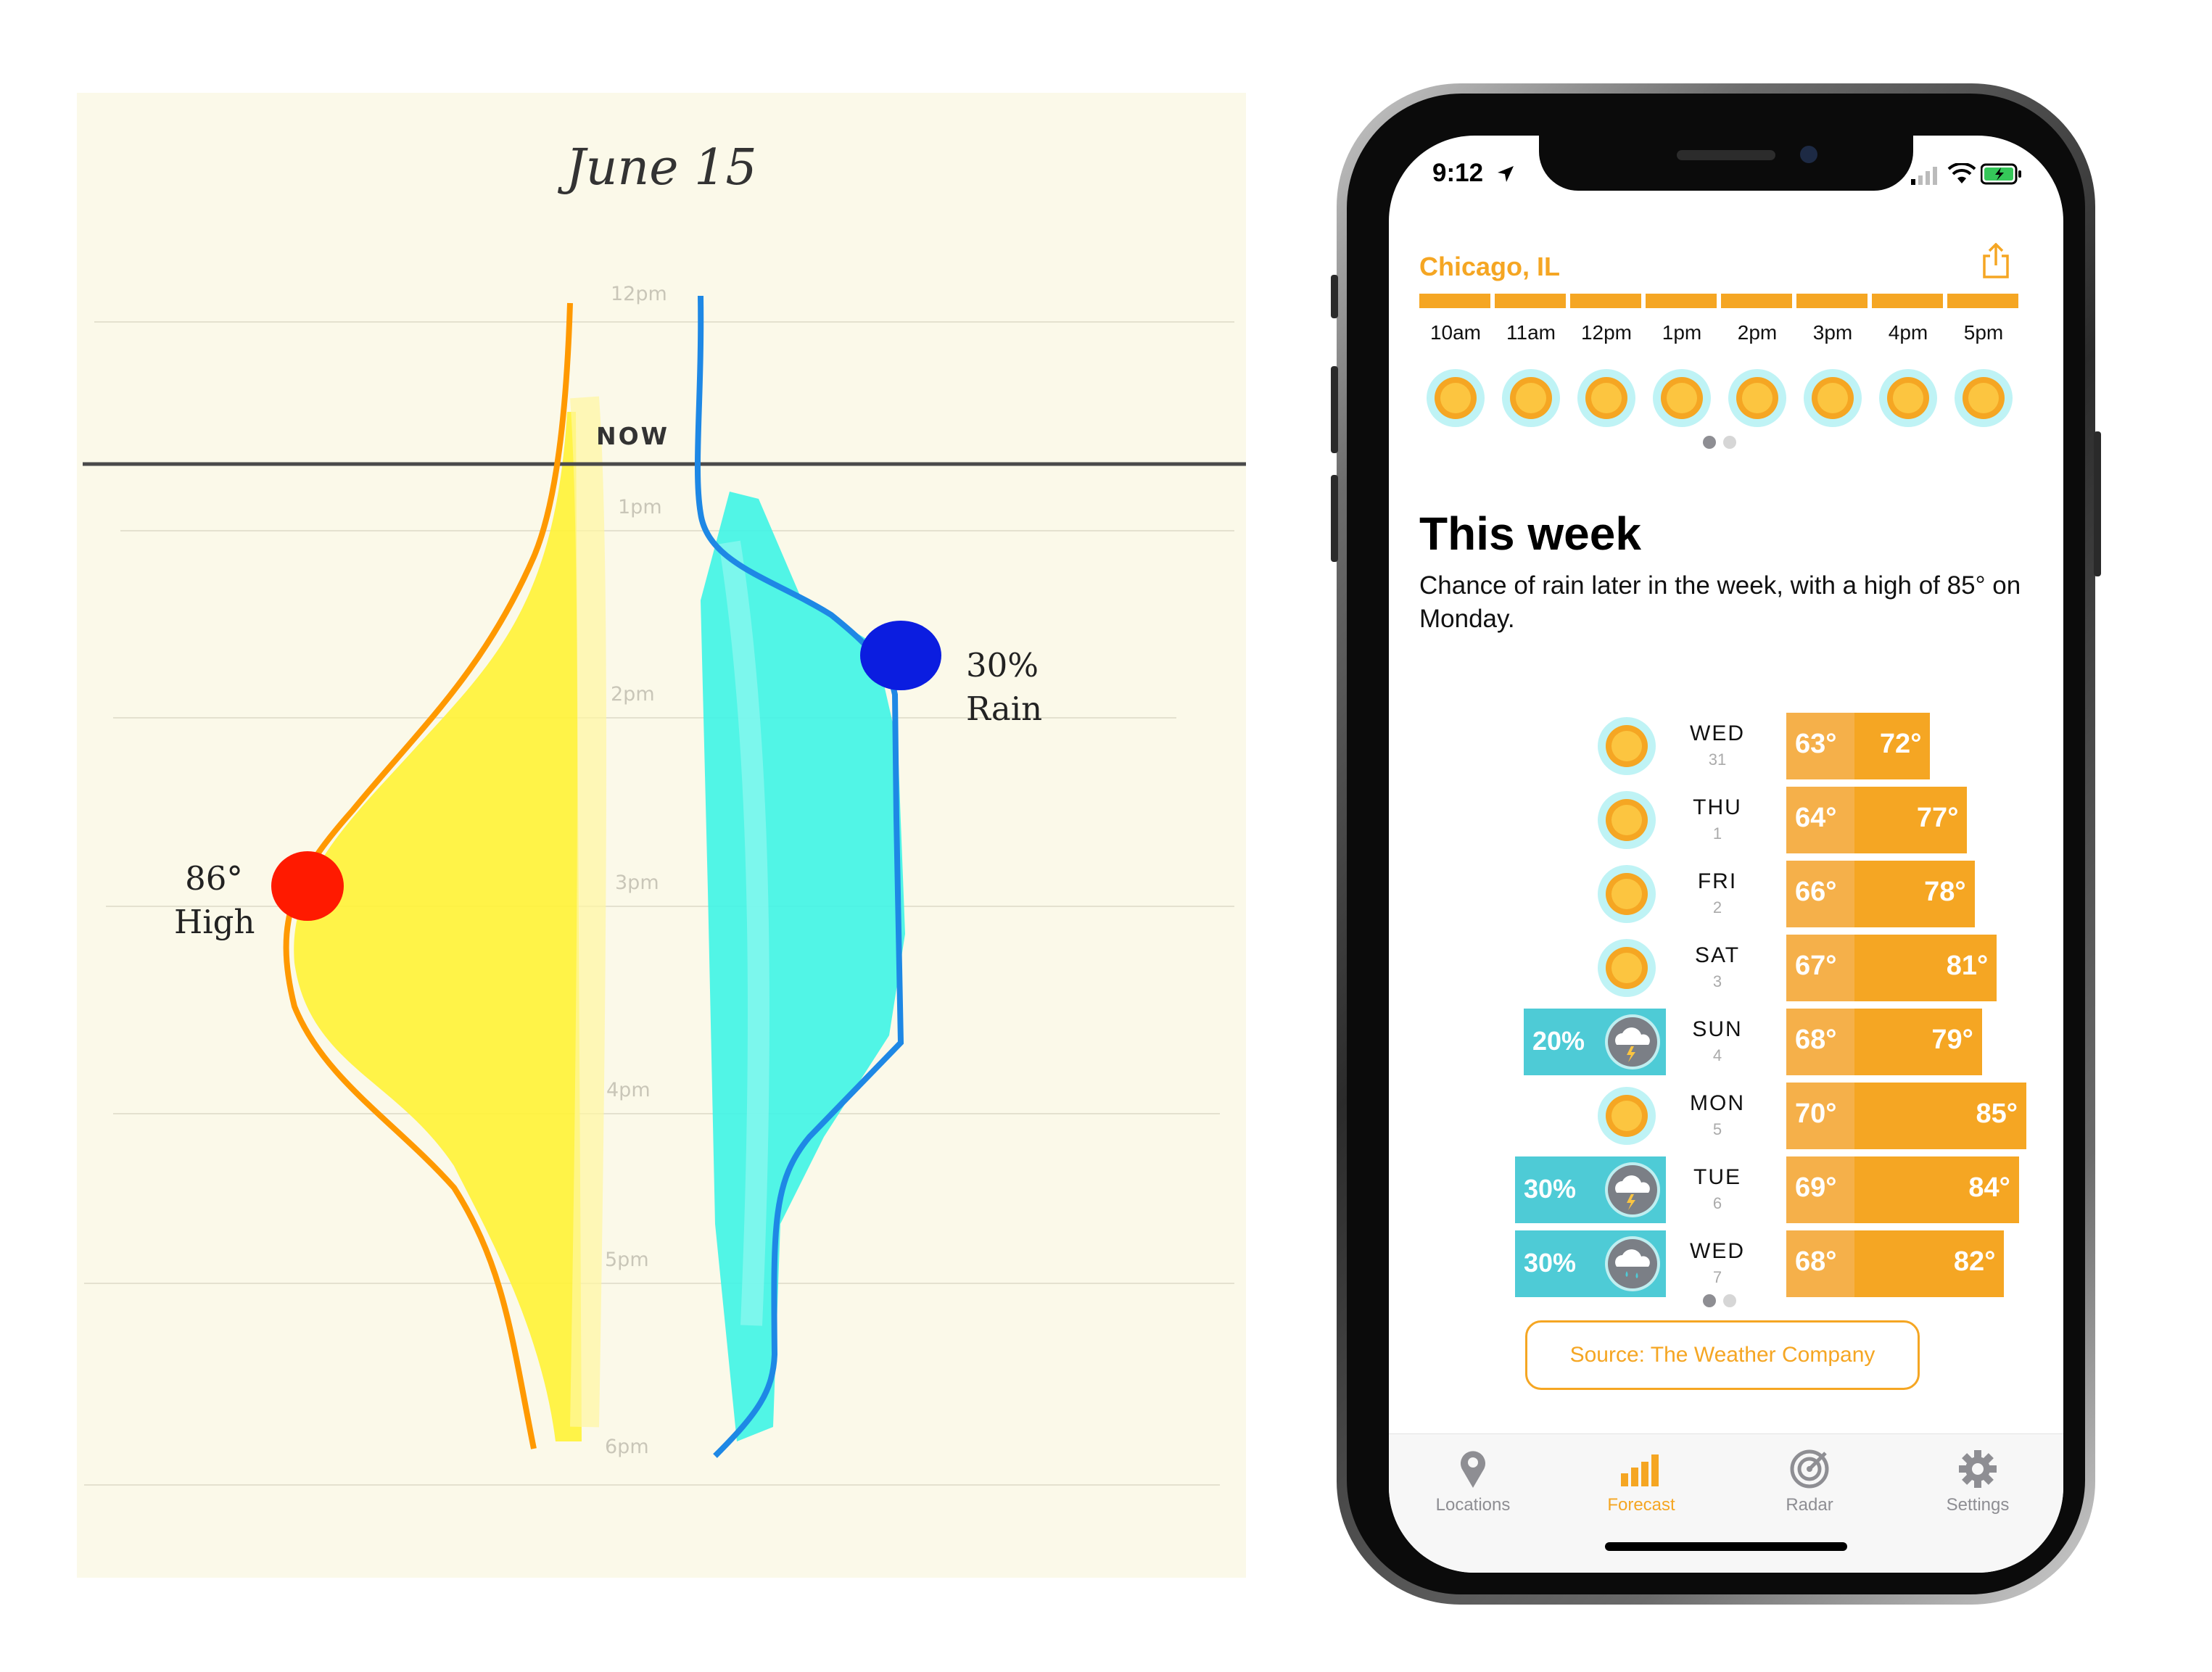  What do you see at coordinates (1809, 1469) in the screenshot?
I see `radar-icon` at bounding box center [1809, 1469].